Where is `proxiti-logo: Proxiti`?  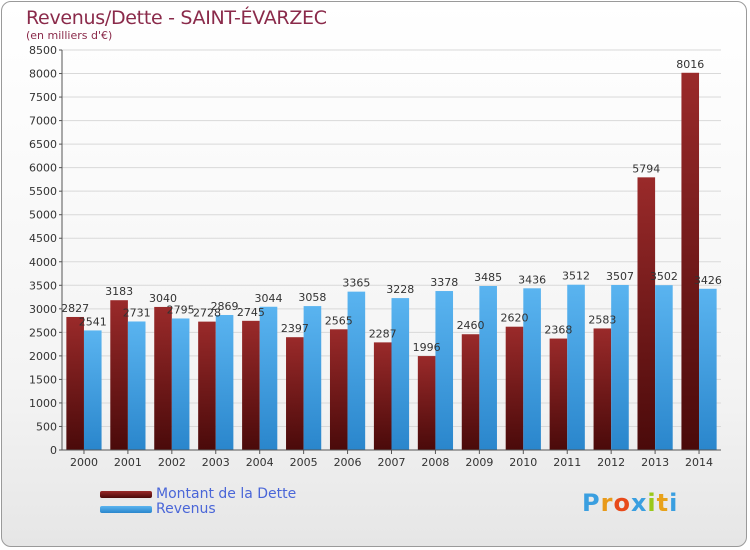 proxiti-logo: Proxiti is located at coordinates (630, 503).